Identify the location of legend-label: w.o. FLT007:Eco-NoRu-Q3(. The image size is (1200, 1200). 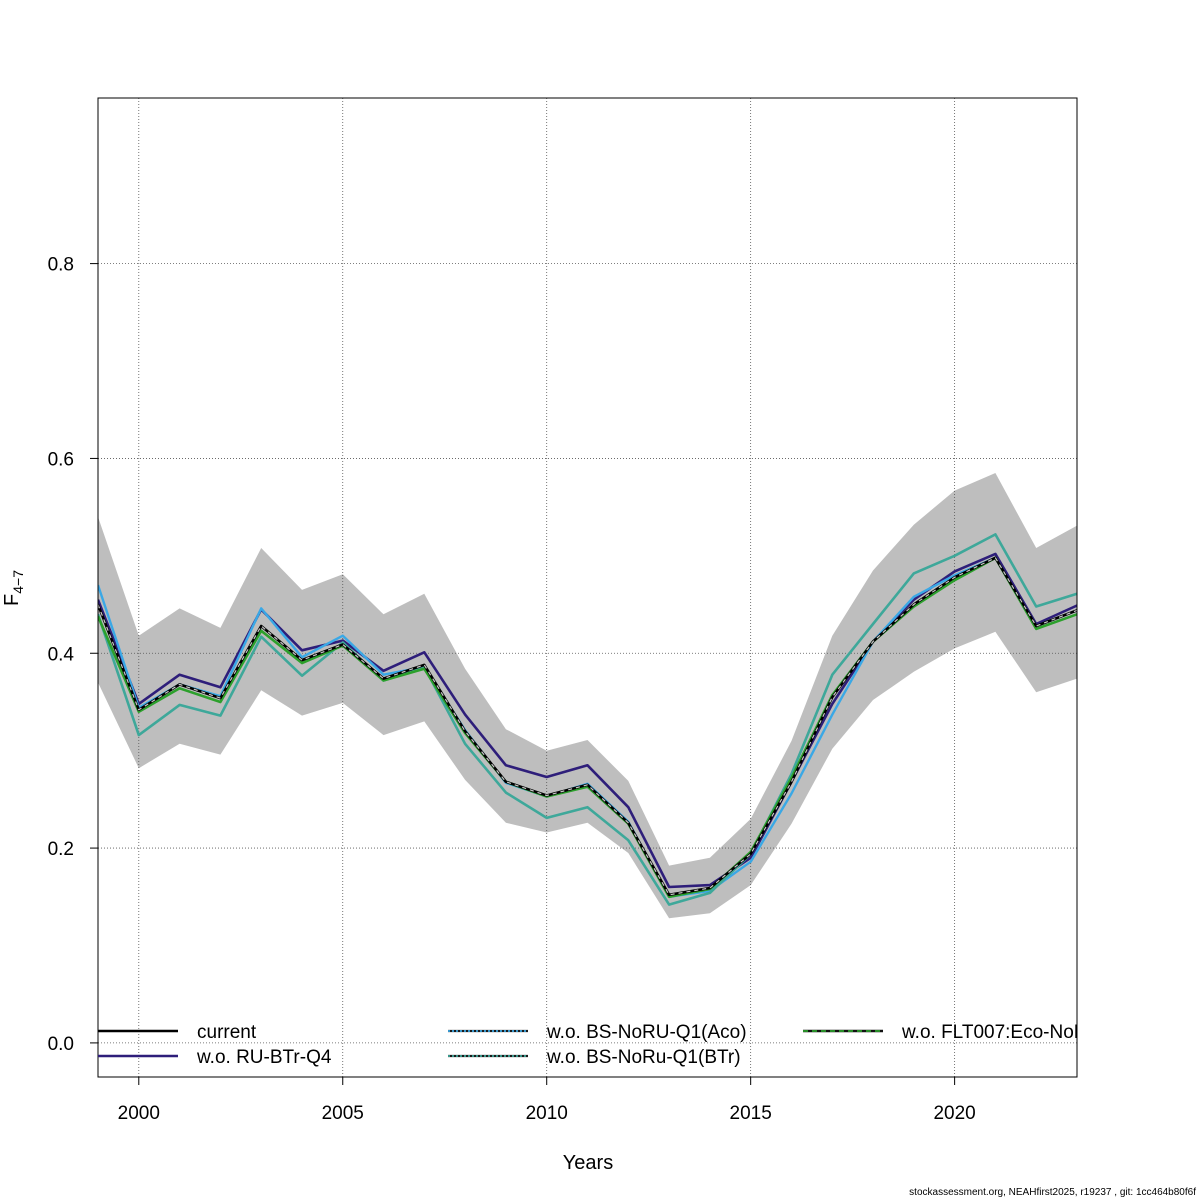
(1019, 1032).